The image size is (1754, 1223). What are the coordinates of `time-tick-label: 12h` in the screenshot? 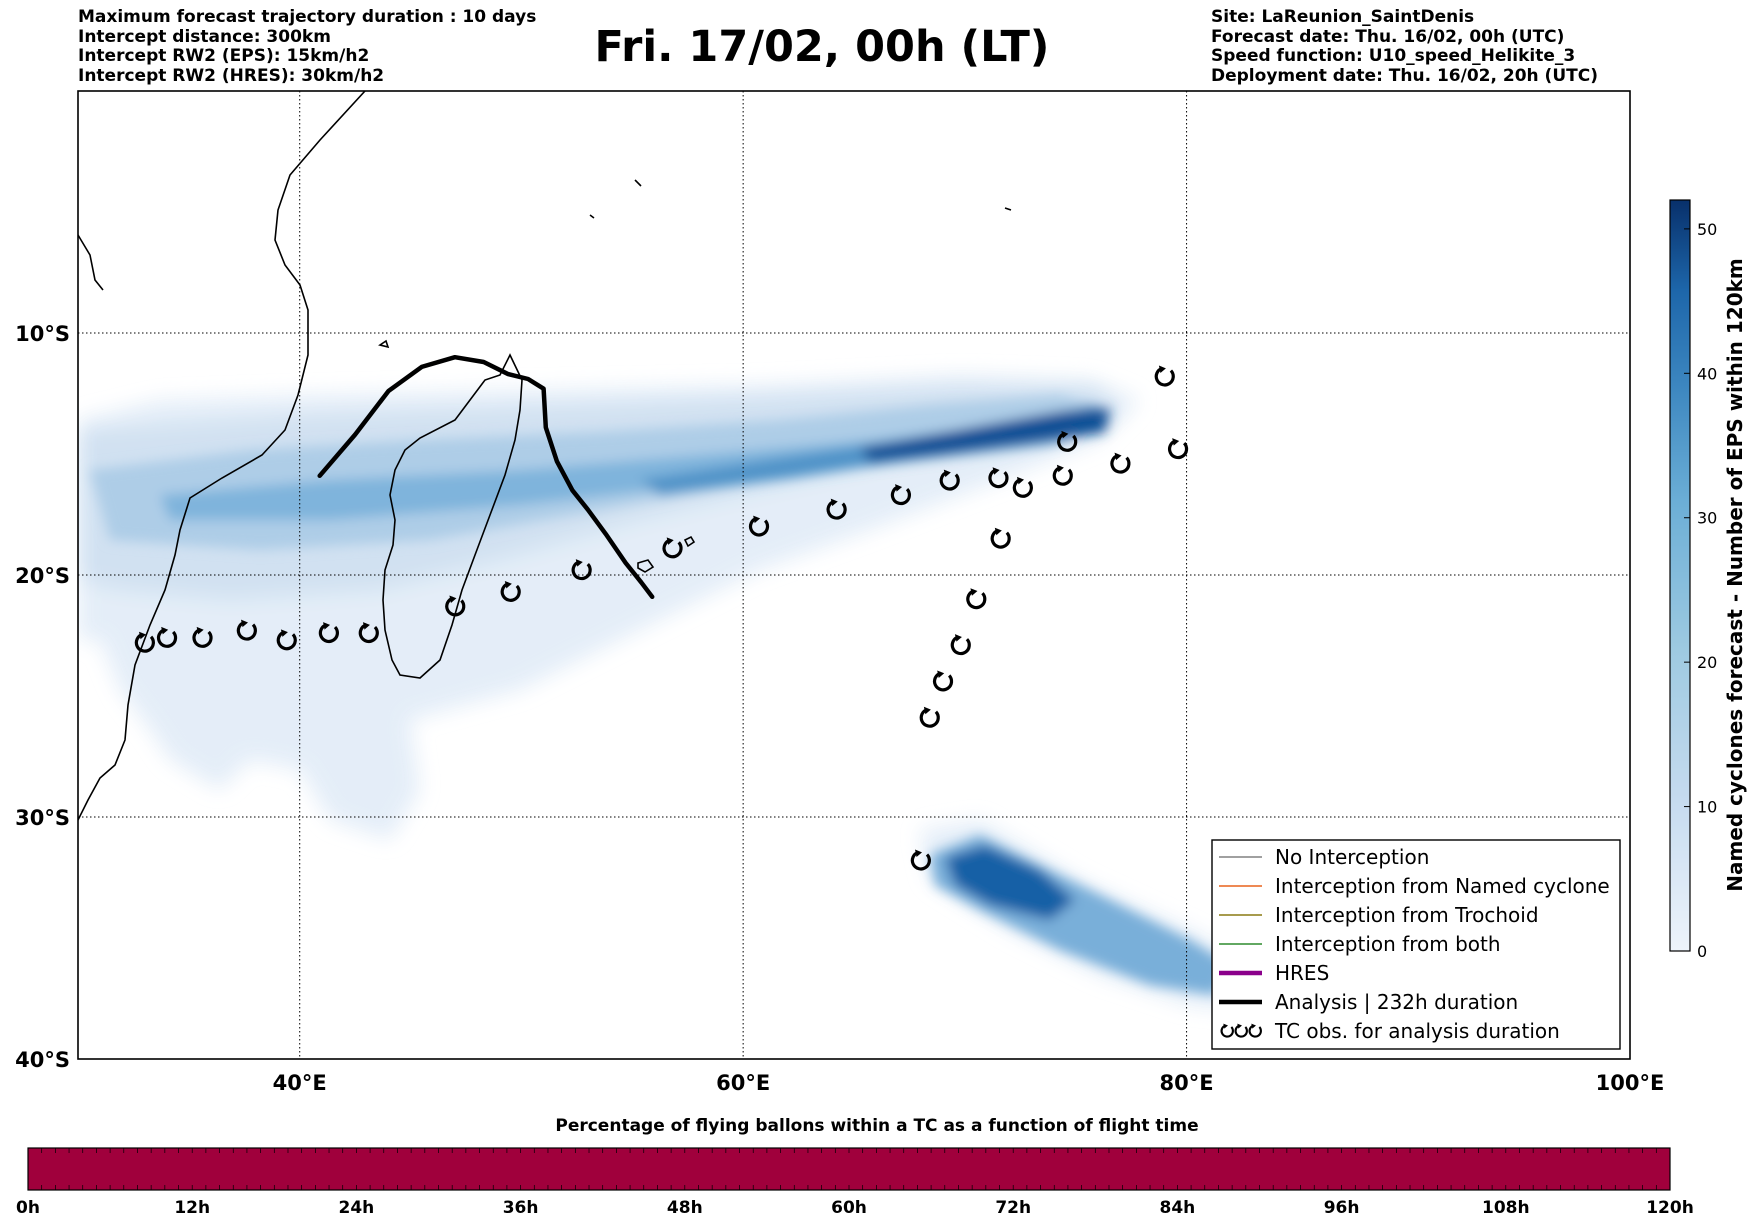 It's located at (192, 1208).